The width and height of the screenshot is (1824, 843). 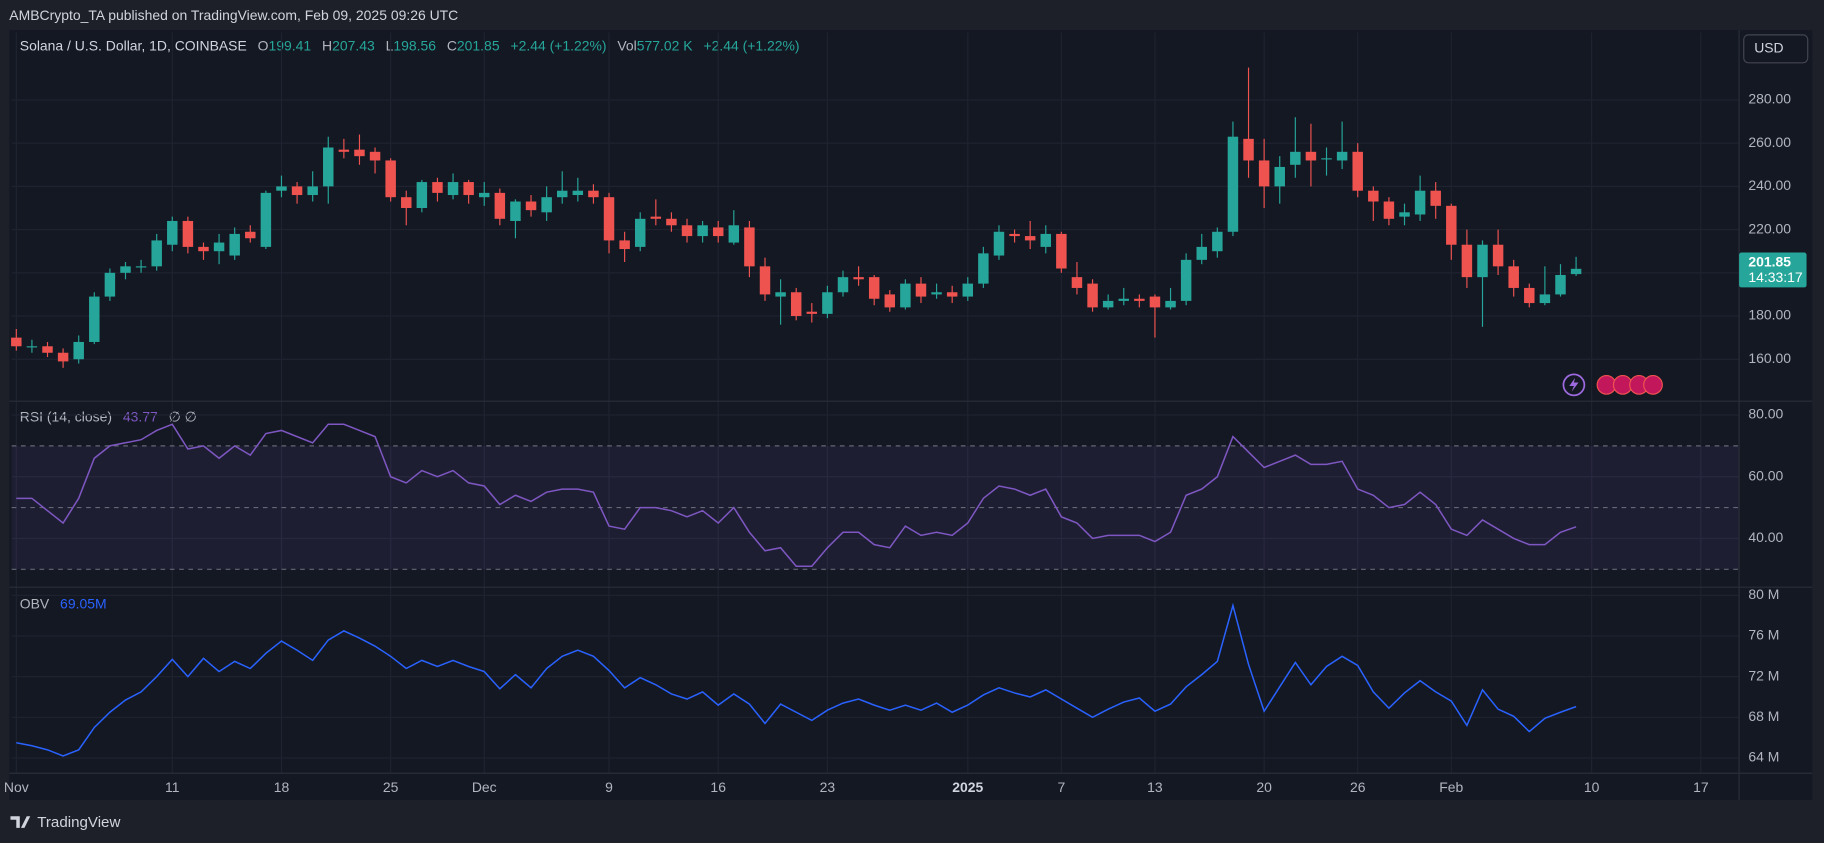 I want to click on x-tick-label: Feb, so click(x=1451, y=787).